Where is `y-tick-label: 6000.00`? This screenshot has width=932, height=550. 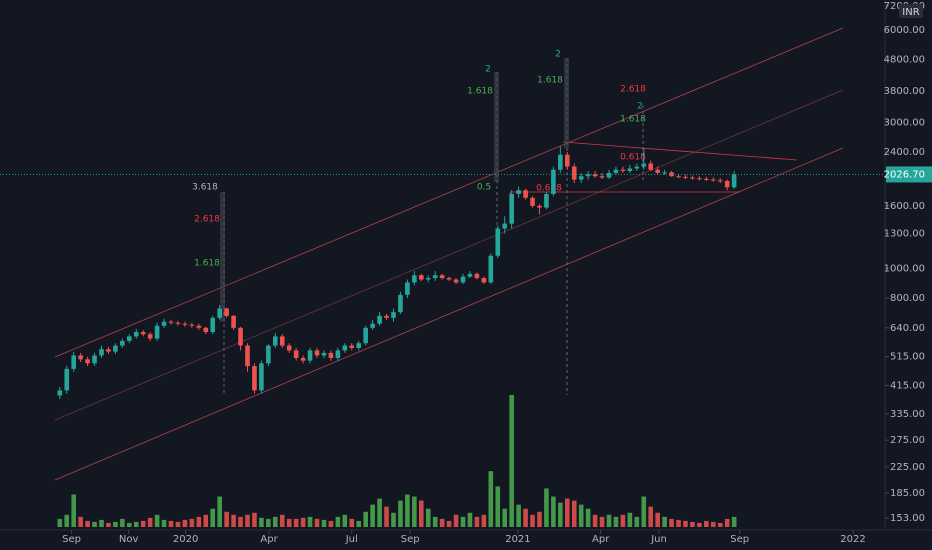
y-tick-label: 6000.00 is located at coordinates (904, 30).